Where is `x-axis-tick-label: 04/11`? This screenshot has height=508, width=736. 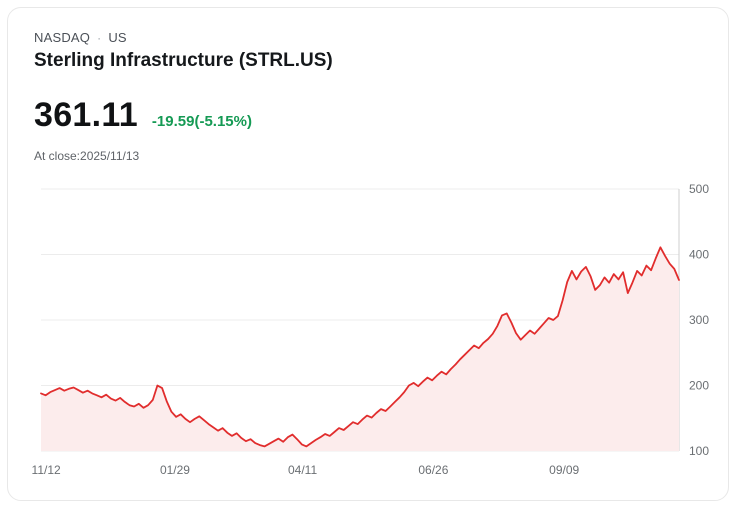
x-axis-tick-label: 04/11 is located at coordinates (302, 470).